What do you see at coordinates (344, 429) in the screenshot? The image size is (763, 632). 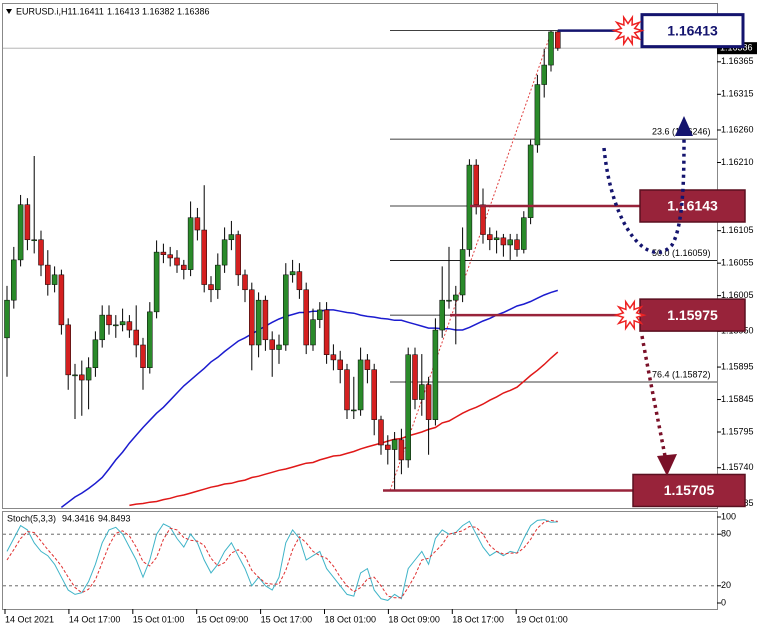 I see `moving-average` at bounding box center [344, 429].